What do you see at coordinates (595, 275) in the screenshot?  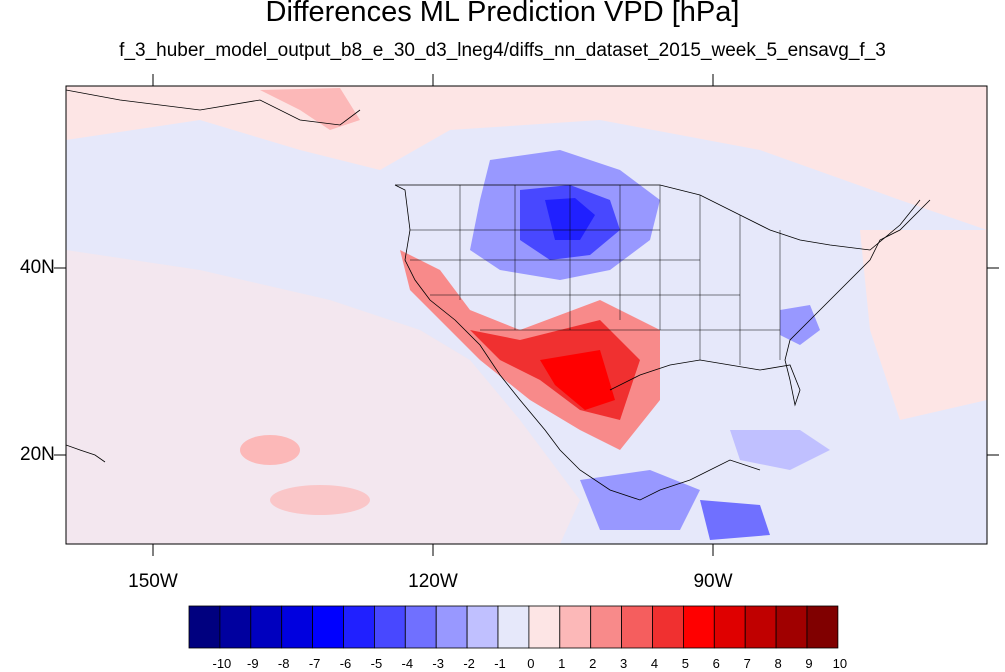 I see `state-boundaries` at bounding box center [595, 275].